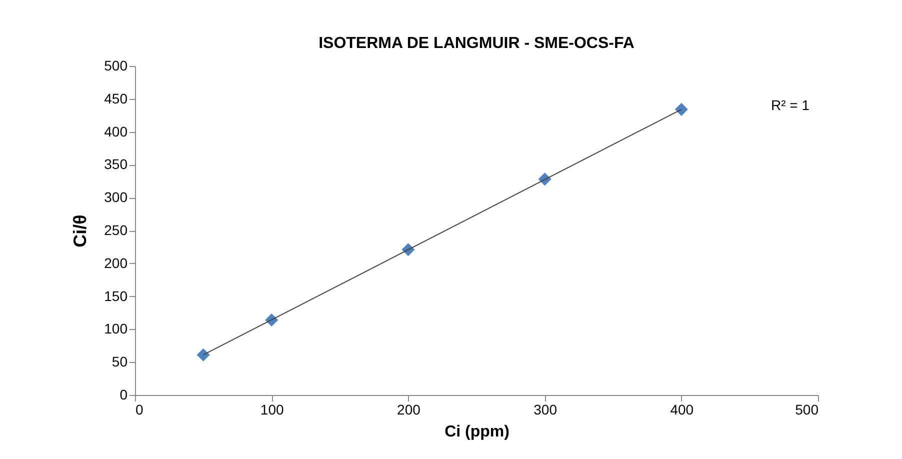  I want to click on y-tick-label: 100, so click(116, 328).